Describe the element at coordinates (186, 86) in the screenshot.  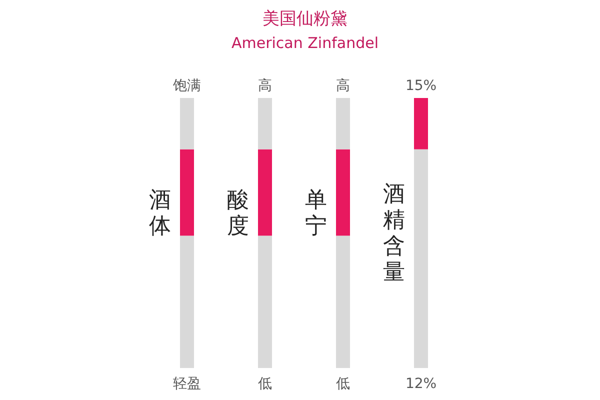
I see `text: 饱满` at that location.